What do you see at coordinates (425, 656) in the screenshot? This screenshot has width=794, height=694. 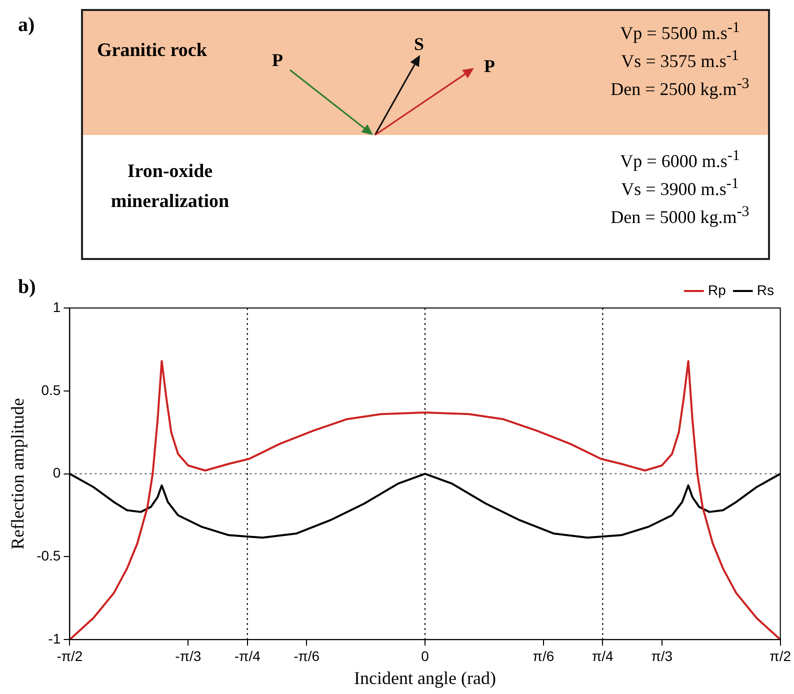 I see `x-tick-label: 0` at bounding box center [425, 656].